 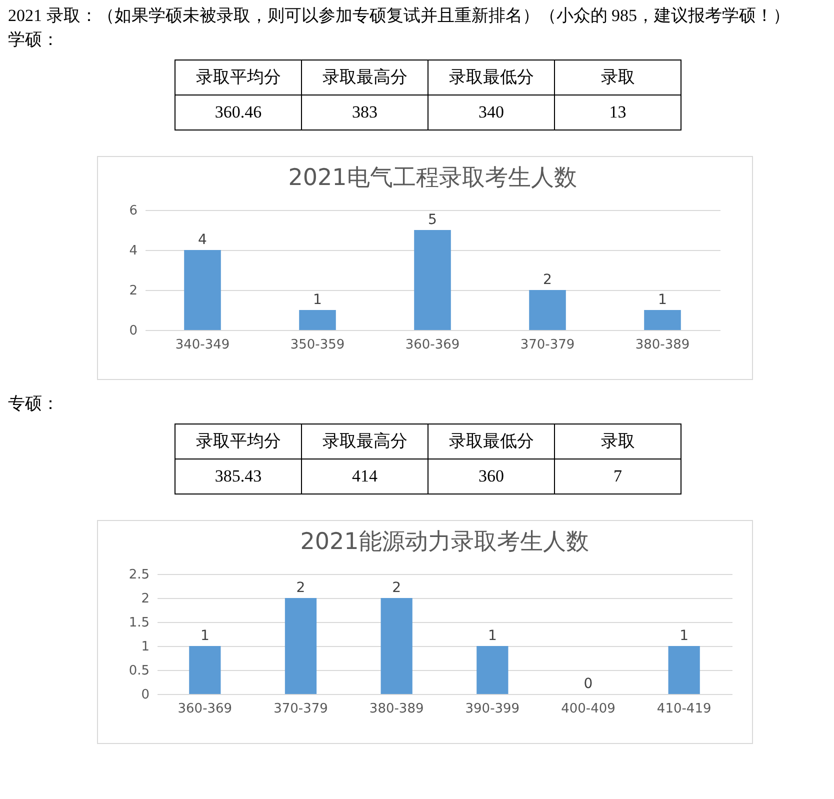 What do you see at coordinates (588, 709) in the screenshot?
I see `x-tick-label: 400-409` at bounding box center [588, 709].